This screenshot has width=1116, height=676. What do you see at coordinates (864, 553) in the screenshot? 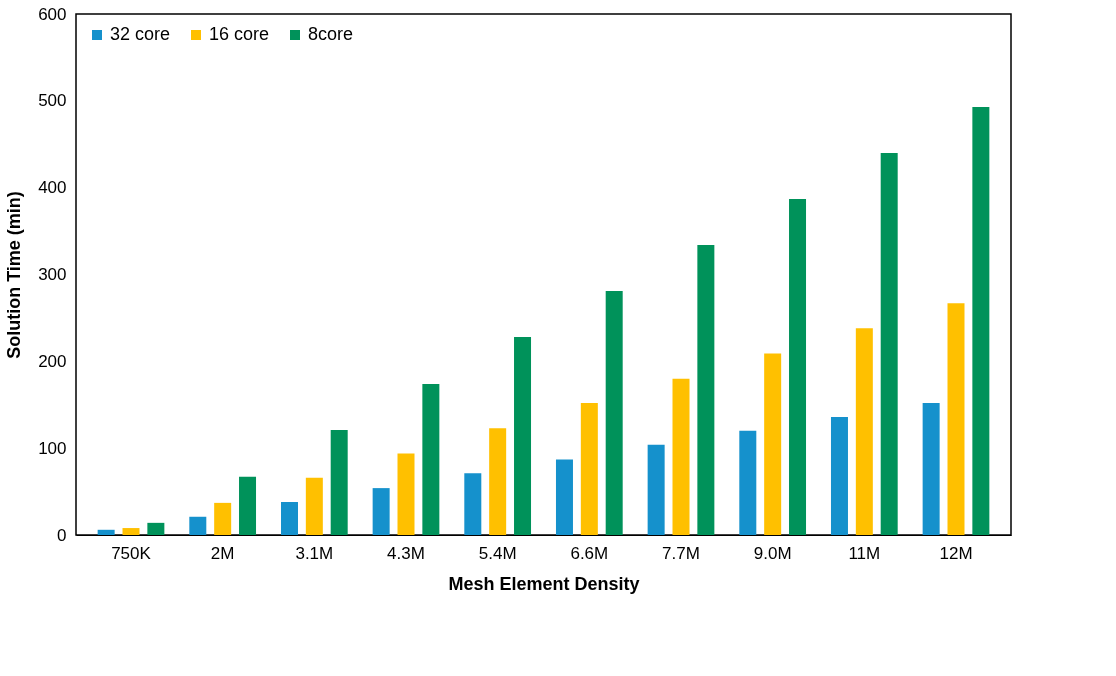
I see `x-tick-label: 11M` at bounding box center [864, 553].